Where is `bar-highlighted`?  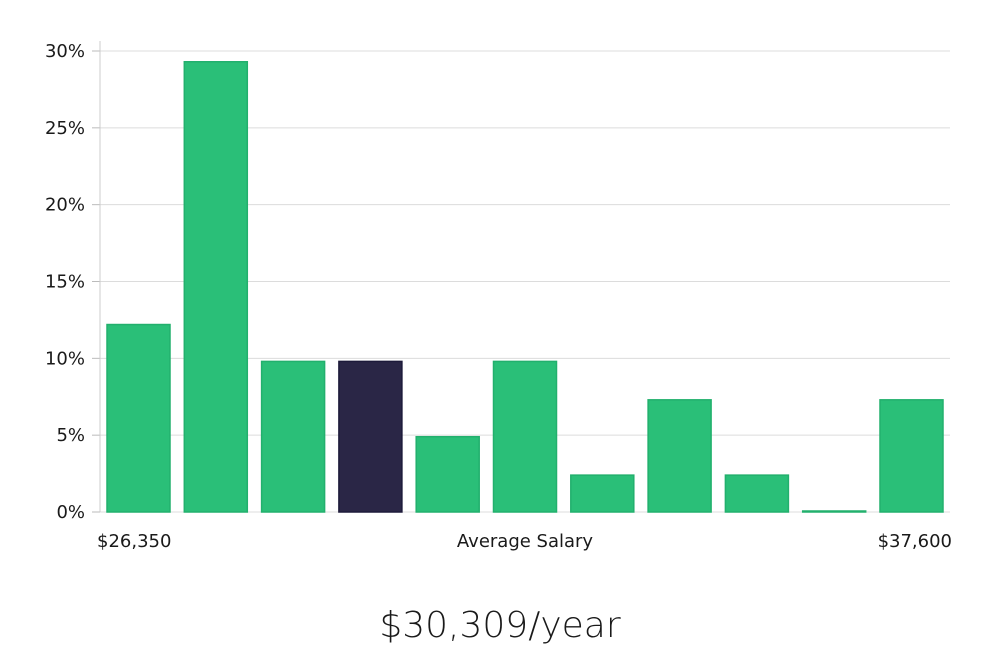
bar-highlighted is located at coordinates (370, 436).